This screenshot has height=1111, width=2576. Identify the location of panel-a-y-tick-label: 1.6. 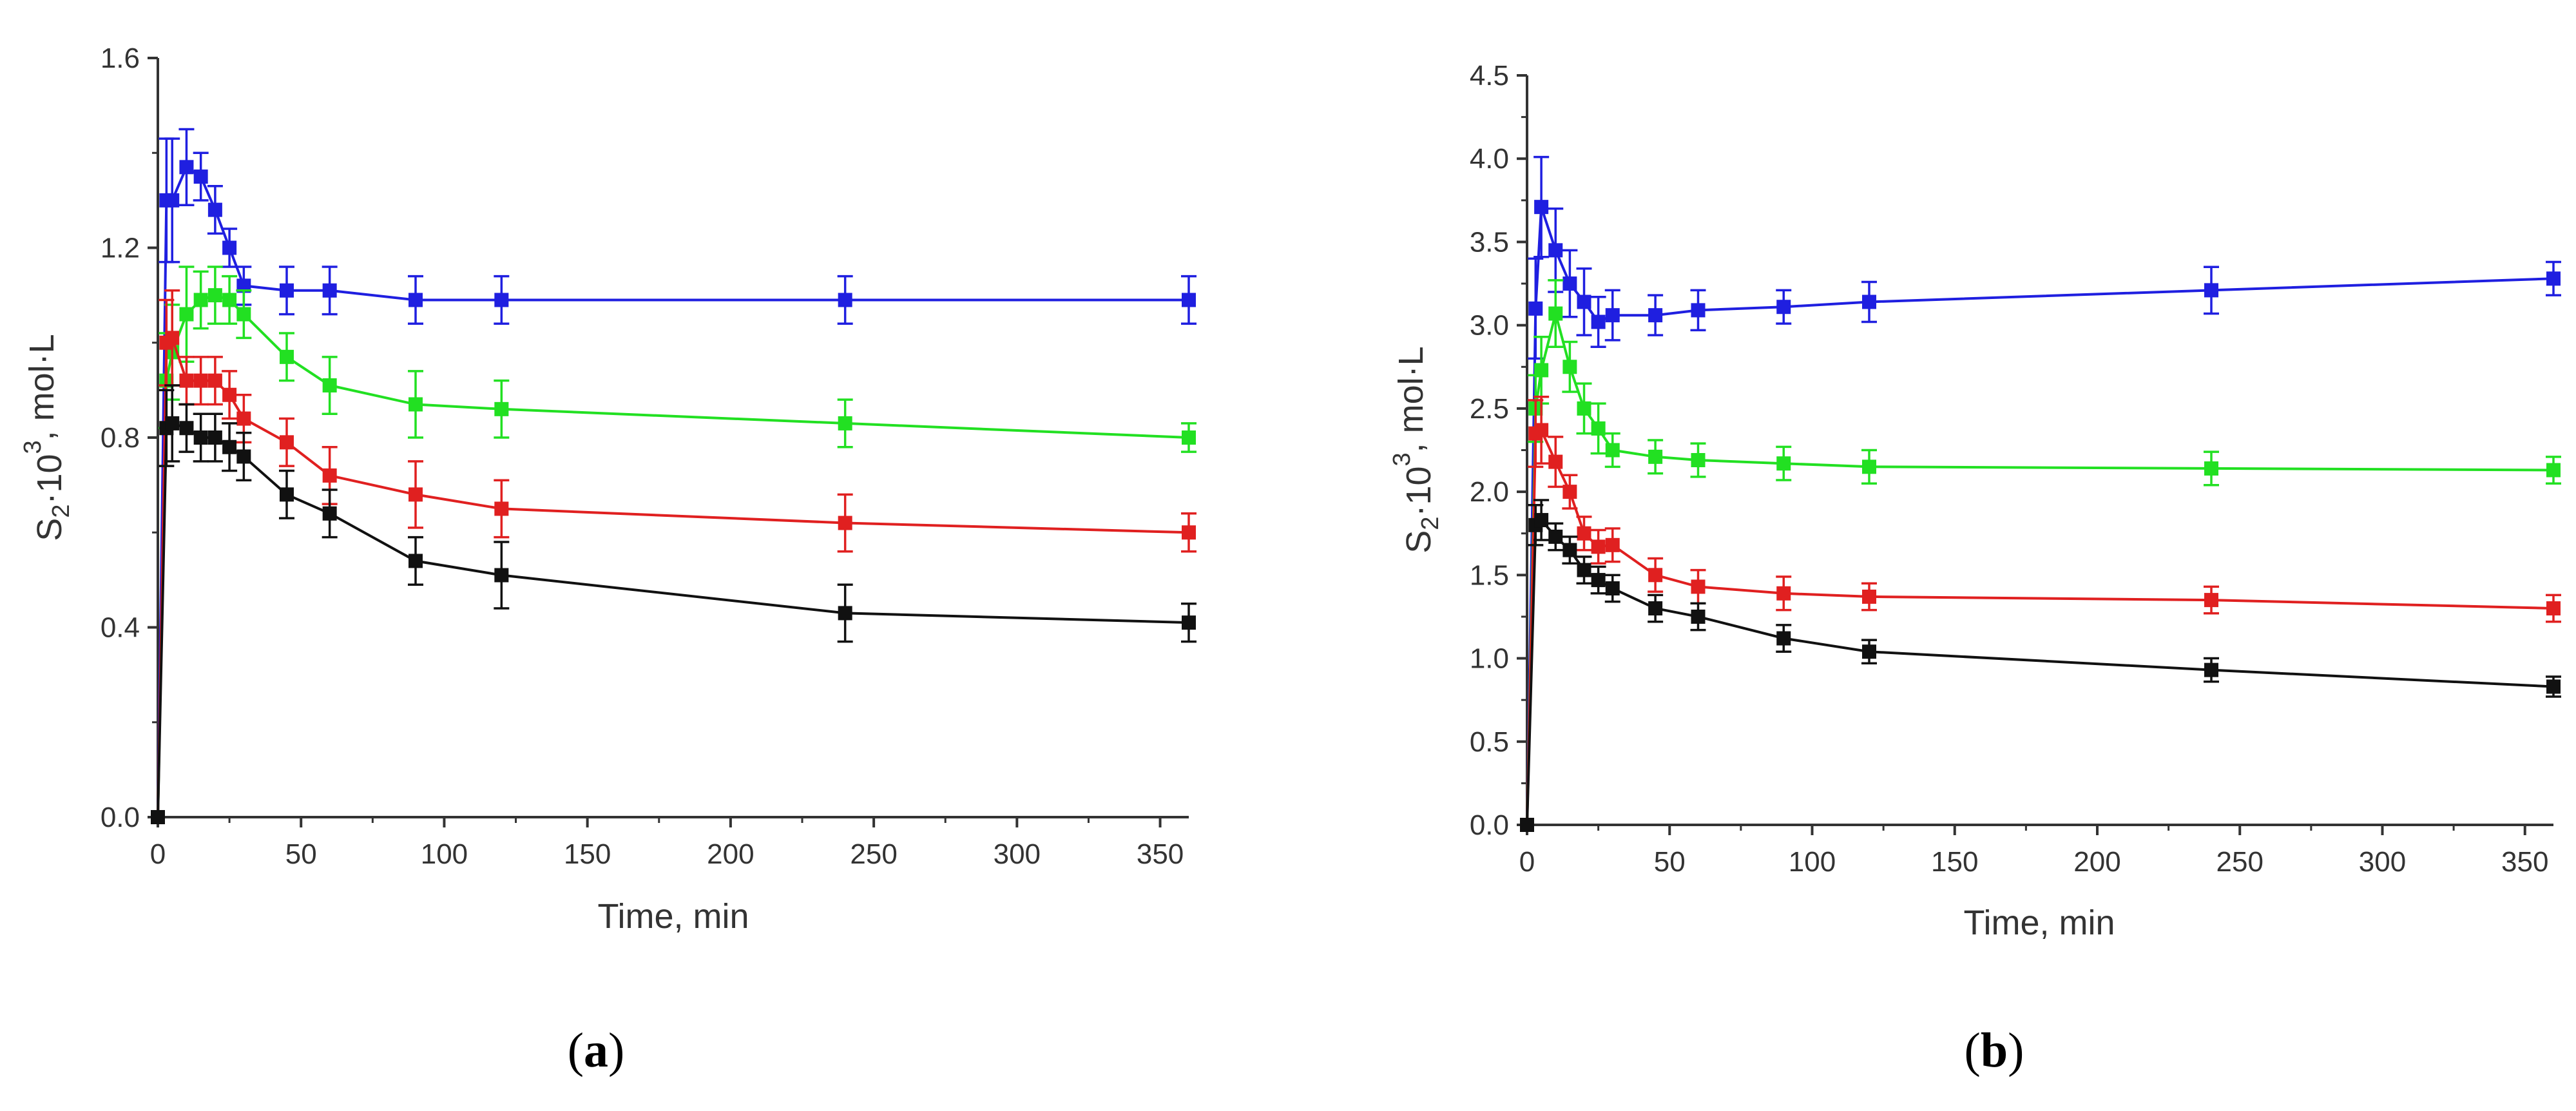
(121, 58).